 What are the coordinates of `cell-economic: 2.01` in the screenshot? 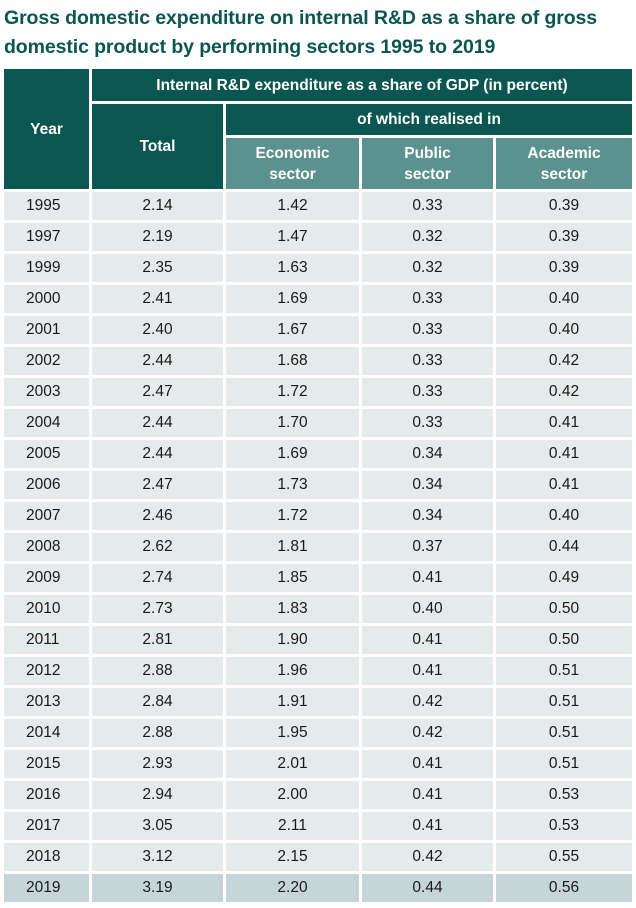 It's located at (292, 764).